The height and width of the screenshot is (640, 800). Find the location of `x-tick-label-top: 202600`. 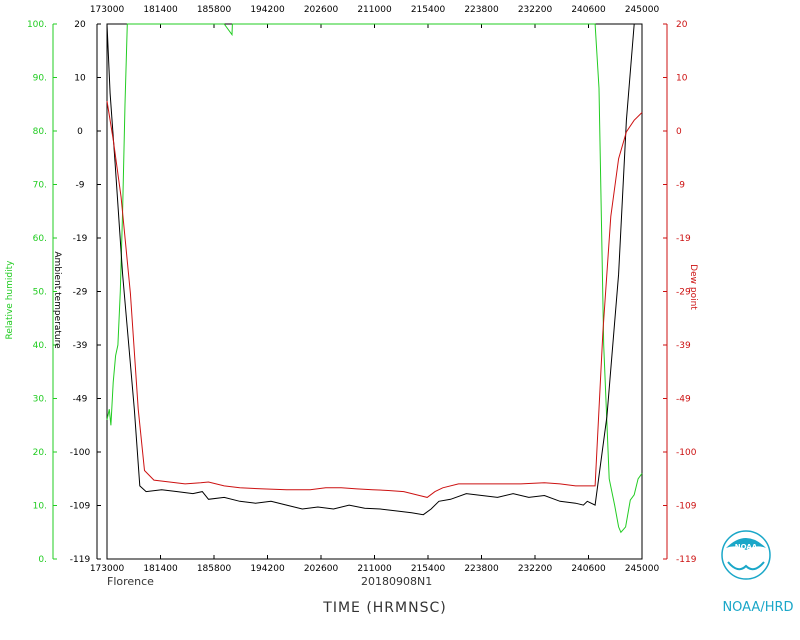

x-tick-label-top: 202600 is located at coordinates (321, 10).